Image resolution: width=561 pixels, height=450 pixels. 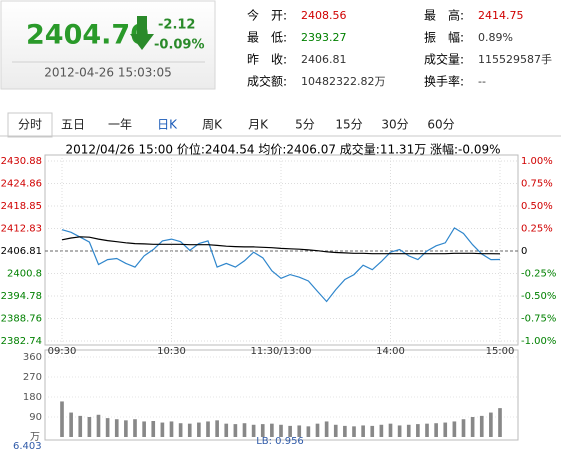 I want to click on tab: 分时, so click(x=30, y=125).